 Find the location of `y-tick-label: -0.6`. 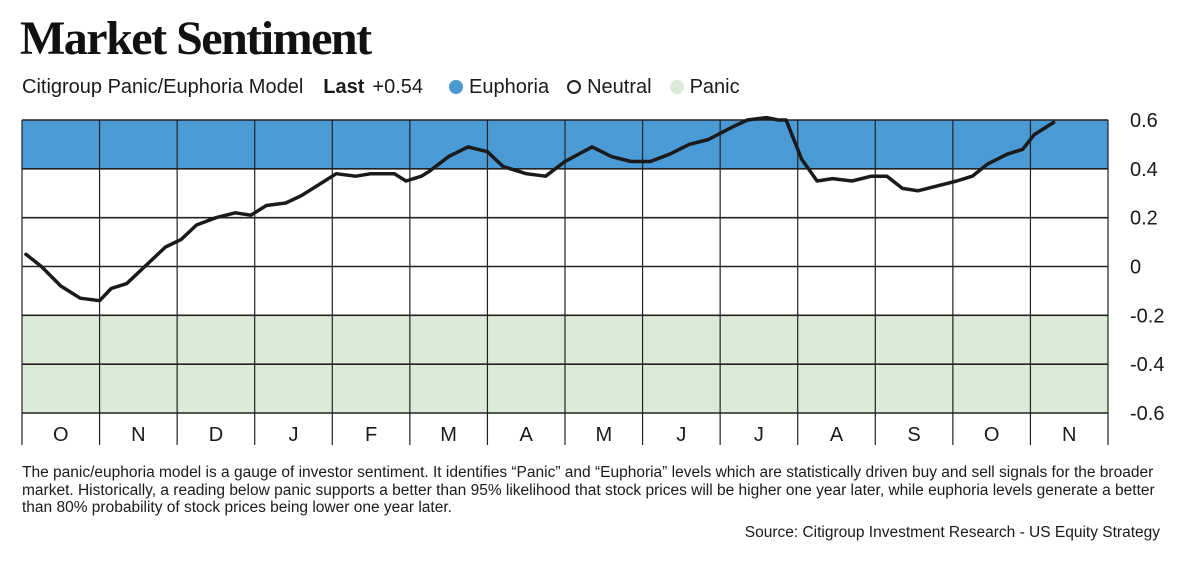

y-tick-label: -0.6 is located at coordinates (1147, 414).